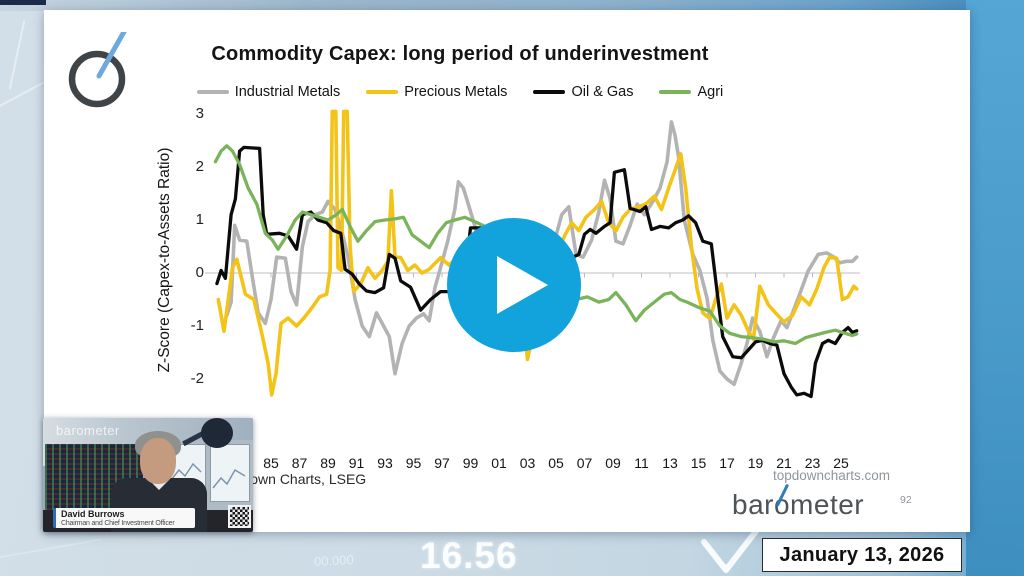 The height and width of the screenshot is (576, 1024). What do you see at coordinates (732, 548) in the screenshot?
I see `background-check-shape` at bounding box center [732, 548].